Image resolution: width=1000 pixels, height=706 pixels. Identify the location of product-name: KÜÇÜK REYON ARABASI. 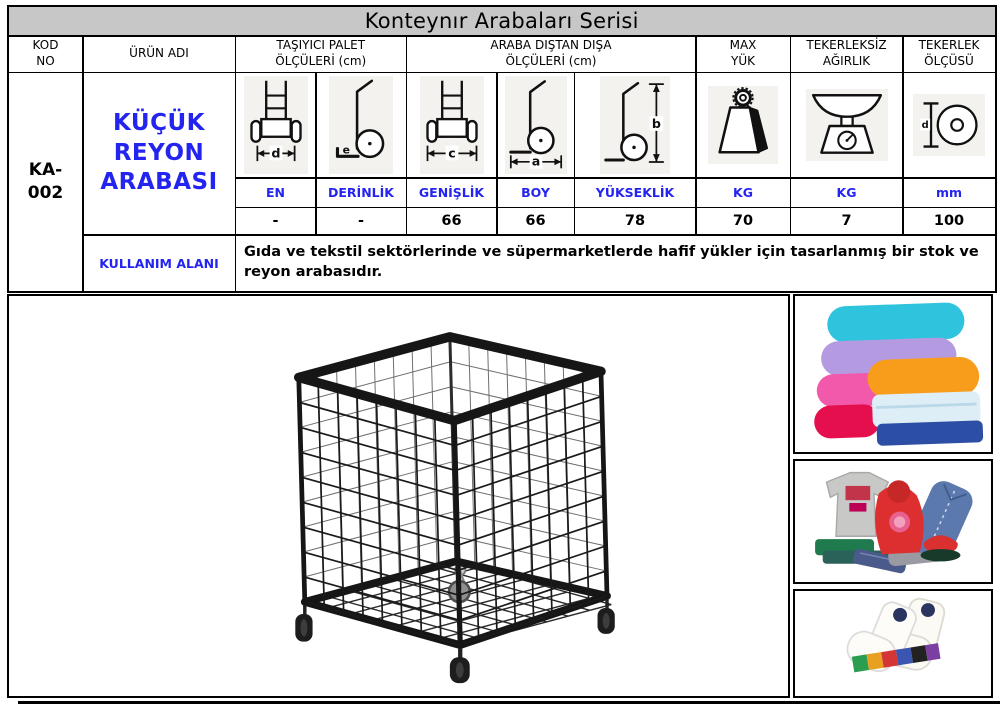
(159, 153).